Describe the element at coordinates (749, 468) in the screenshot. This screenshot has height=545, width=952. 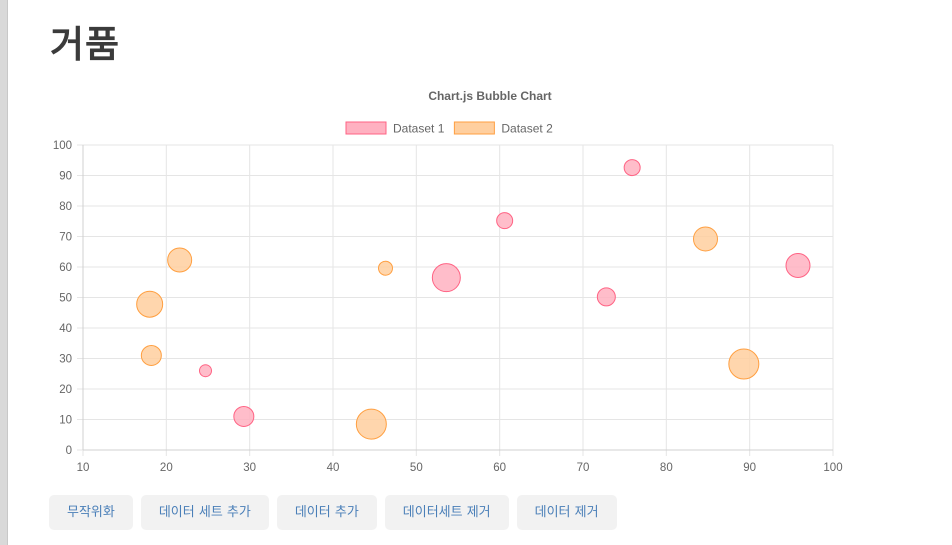
I see `x-tick-label: 90` at that location.